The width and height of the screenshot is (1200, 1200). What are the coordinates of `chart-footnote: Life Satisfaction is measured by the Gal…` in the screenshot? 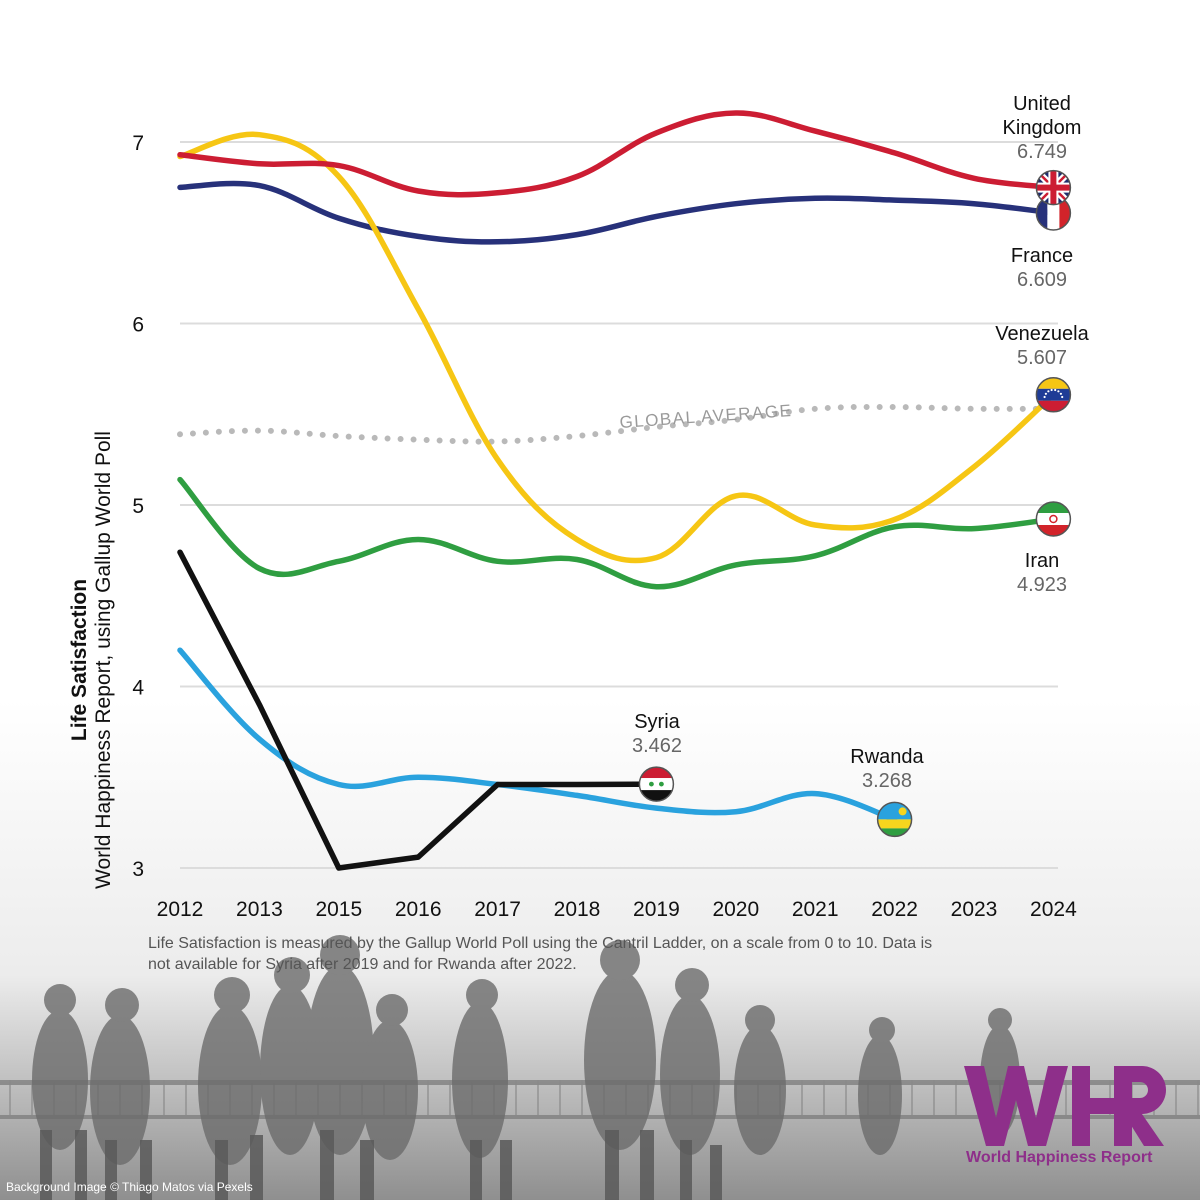 It's located at (540, 954).